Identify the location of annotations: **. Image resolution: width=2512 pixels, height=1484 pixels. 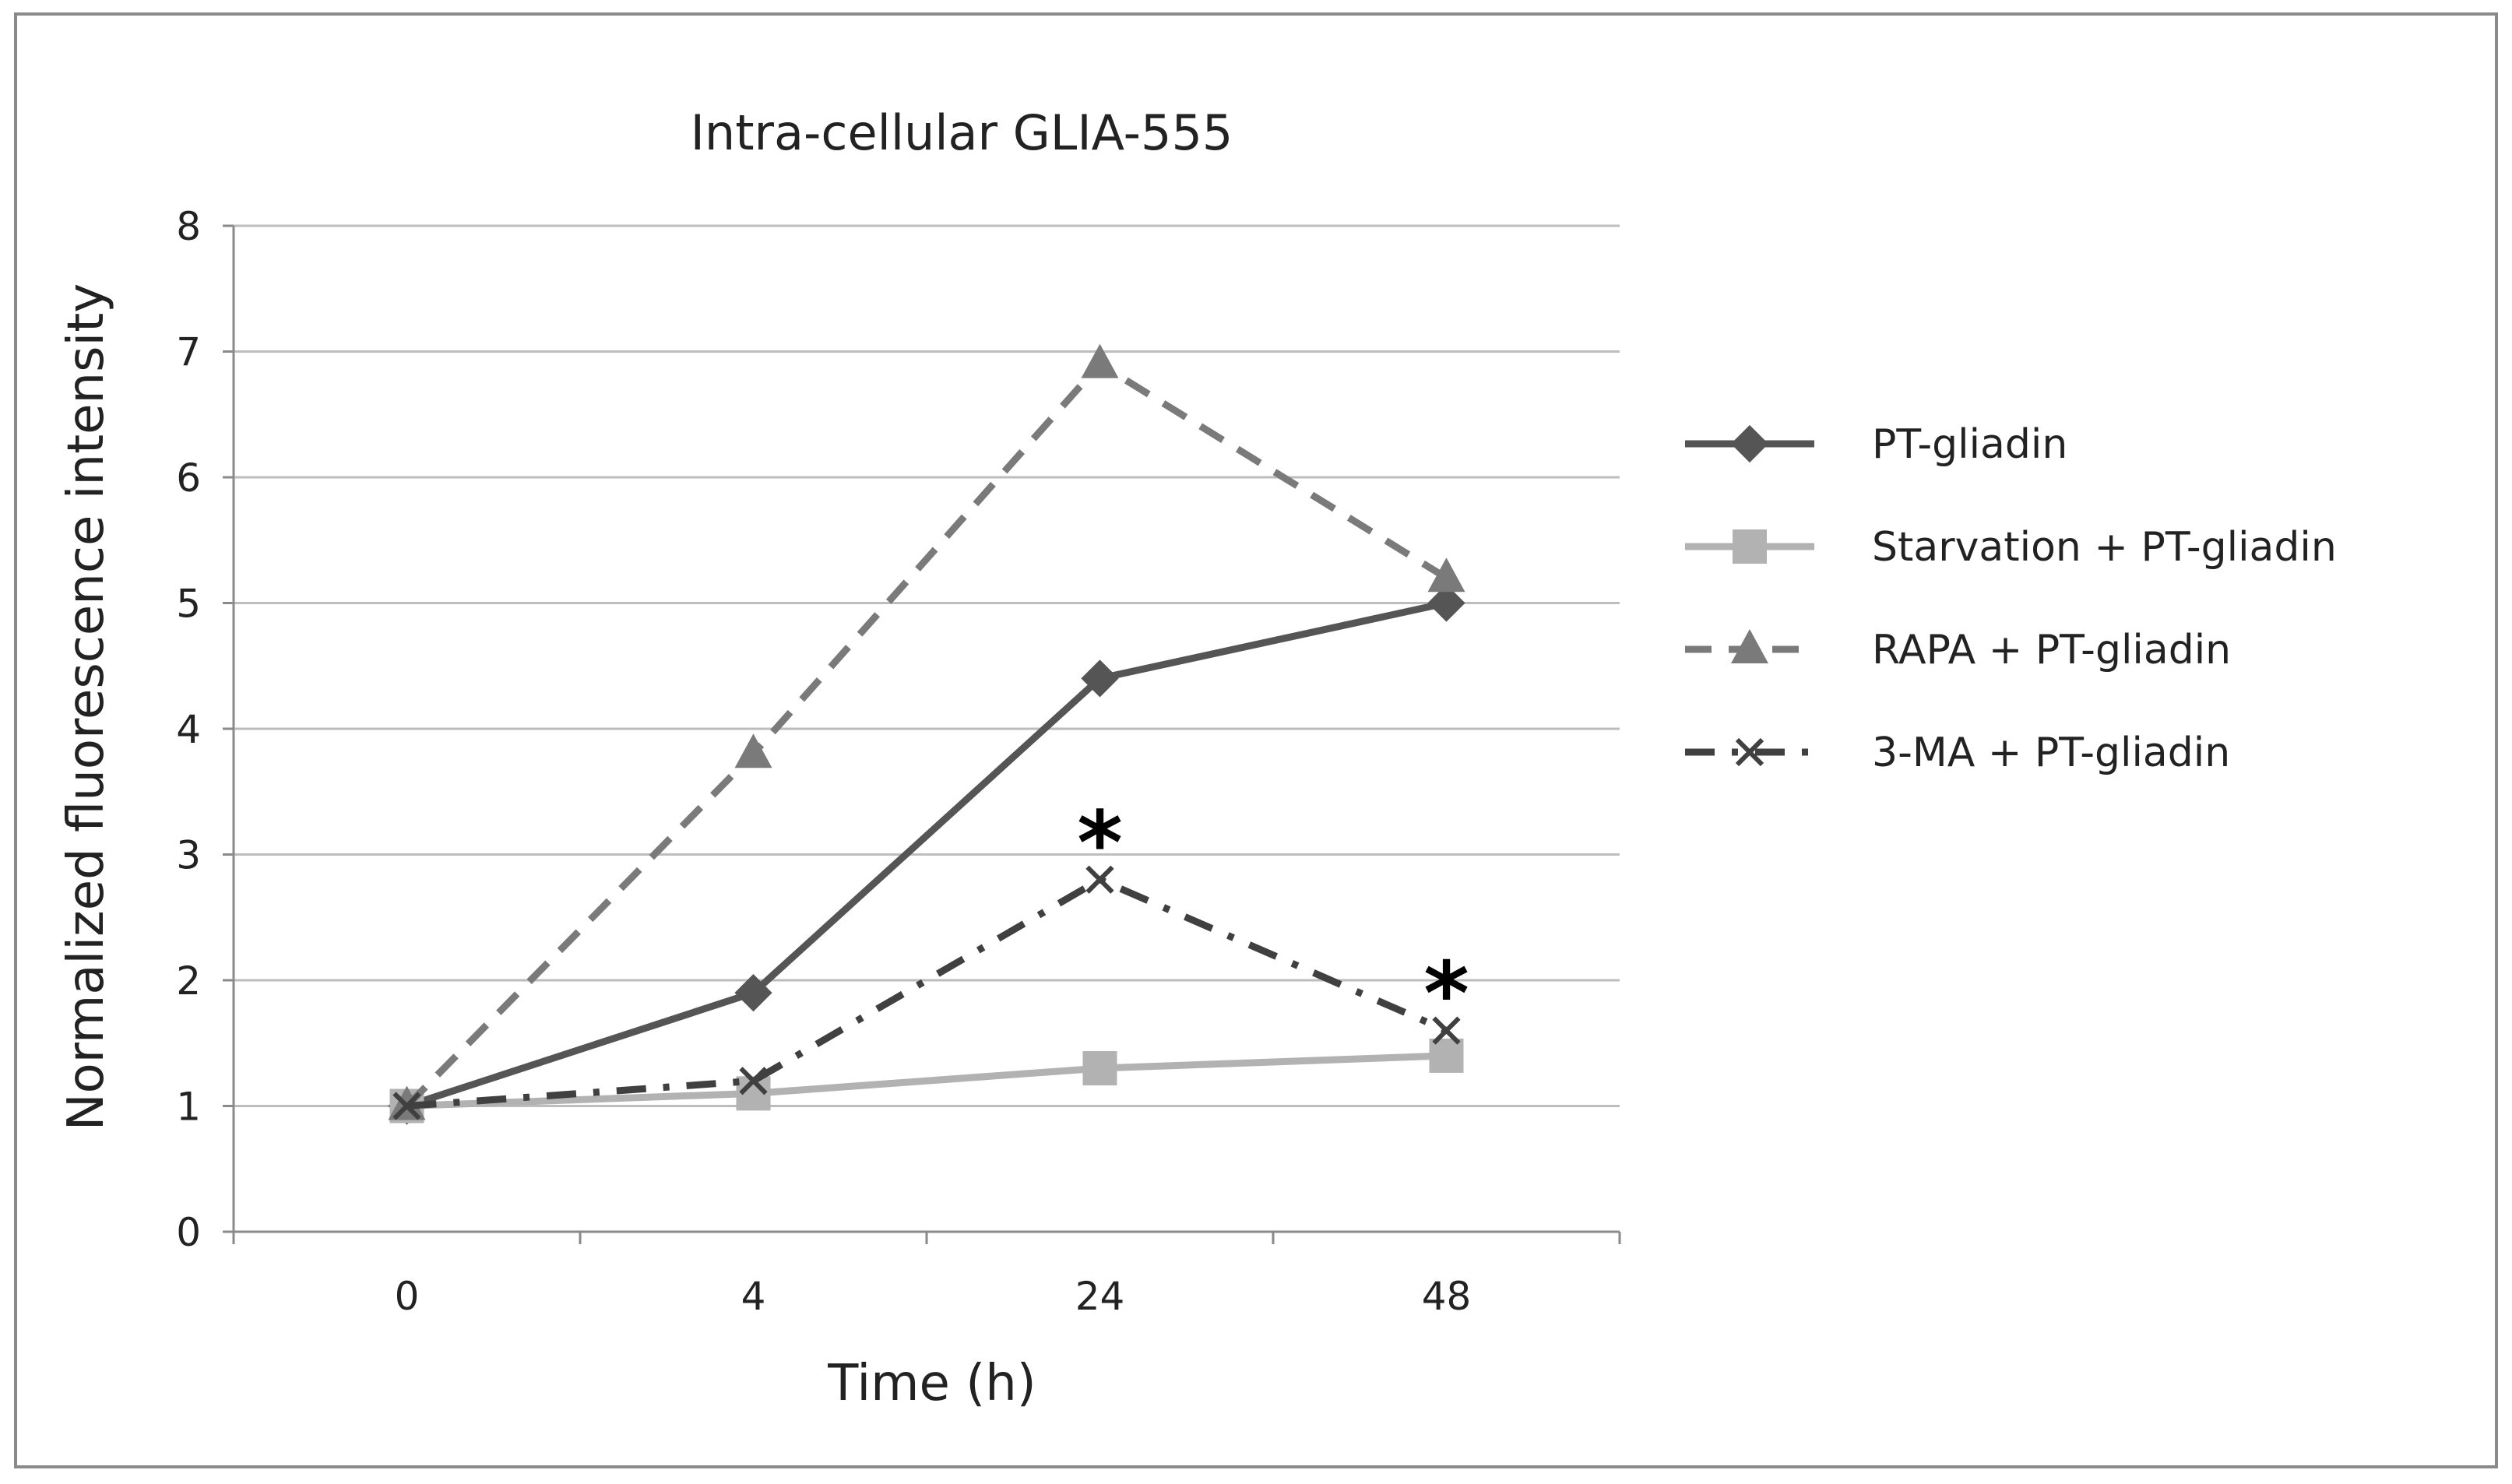
(1273, 920).